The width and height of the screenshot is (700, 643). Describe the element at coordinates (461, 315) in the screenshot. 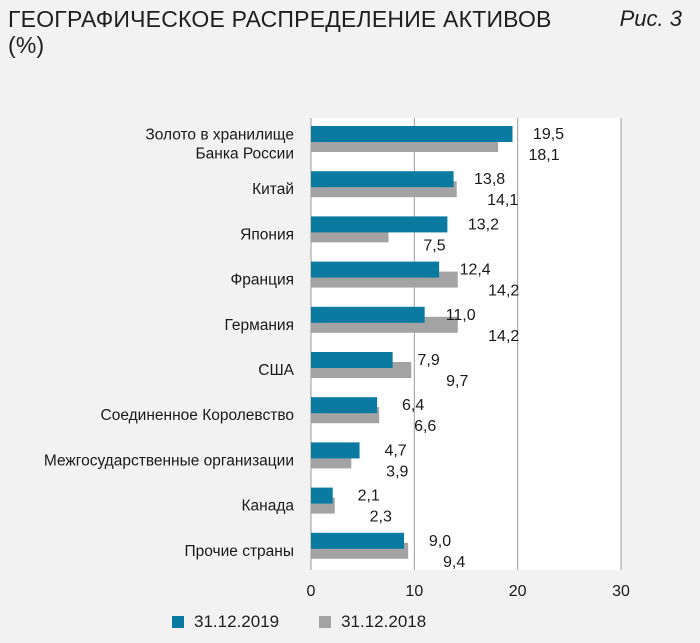

I see `value-label-2019-4: 11,0` at that location.